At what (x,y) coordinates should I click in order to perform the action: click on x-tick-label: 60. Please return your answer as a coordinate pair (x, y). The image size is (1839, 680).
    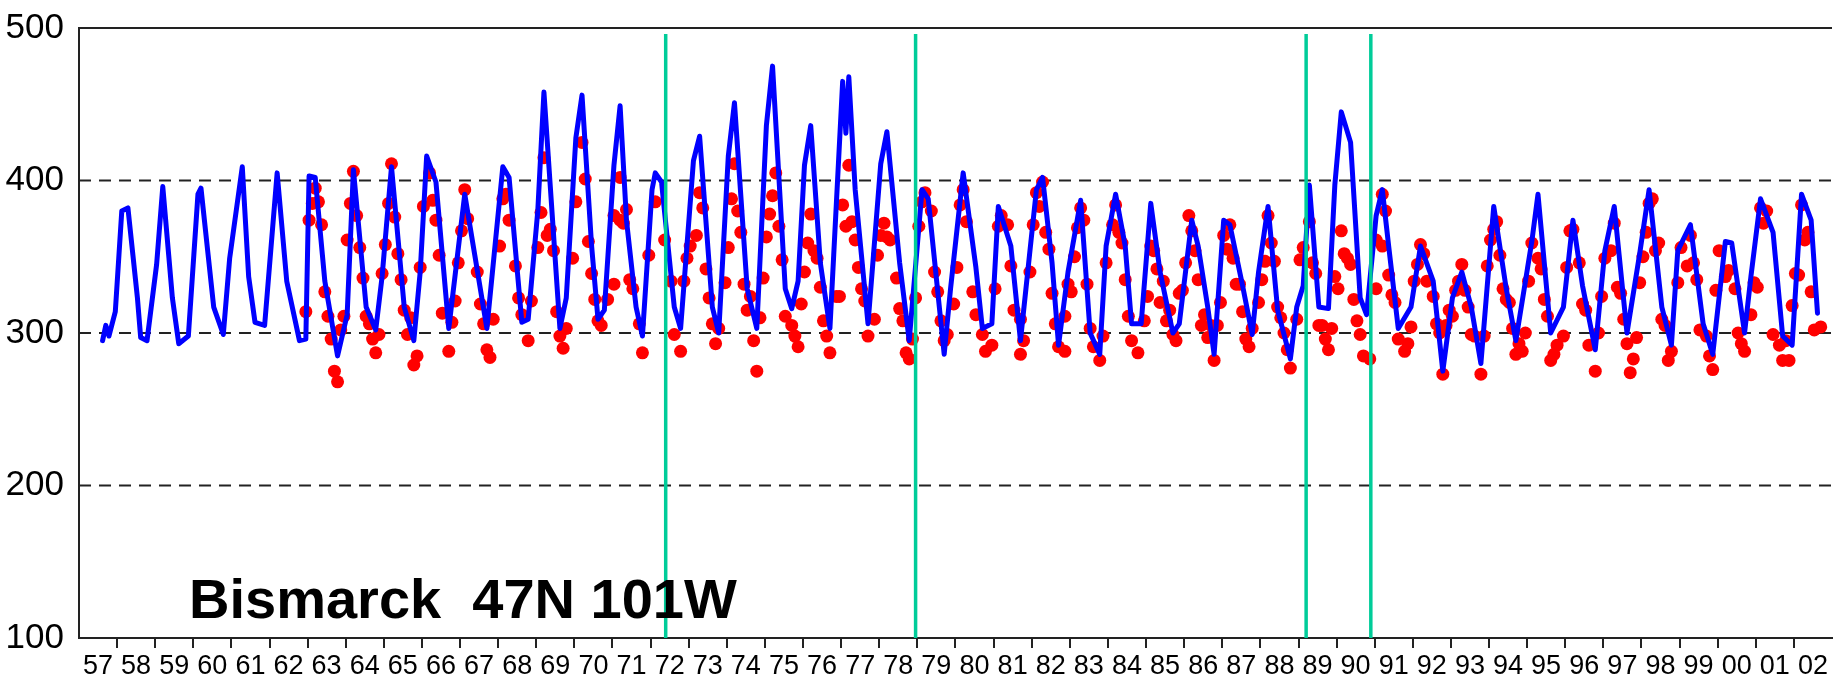
    Looking at the image, I should click on (212, 664).